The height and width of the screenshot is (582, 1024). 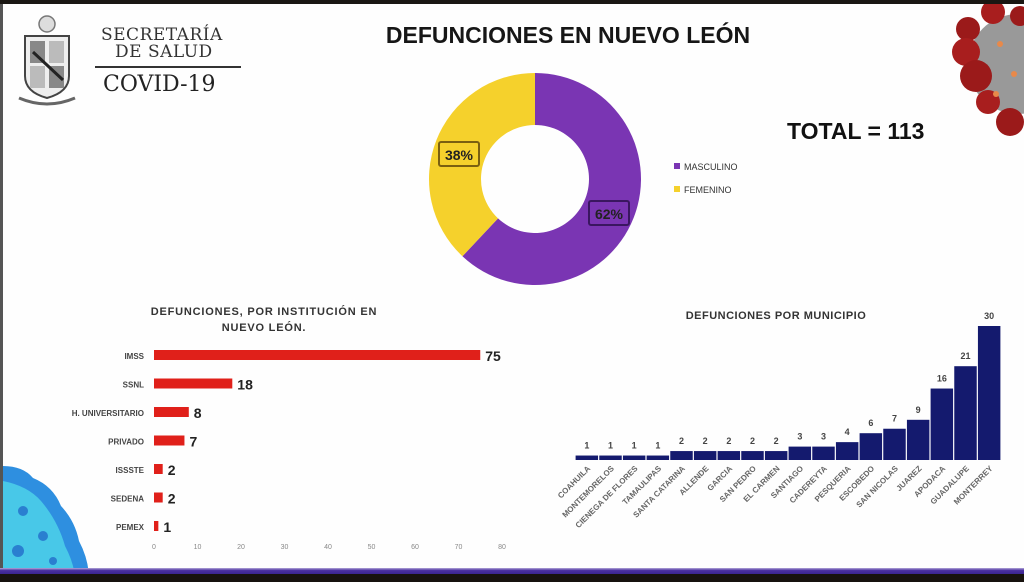 I want to click on institution-category-label: PEMEX, so click(x=130, y=527).